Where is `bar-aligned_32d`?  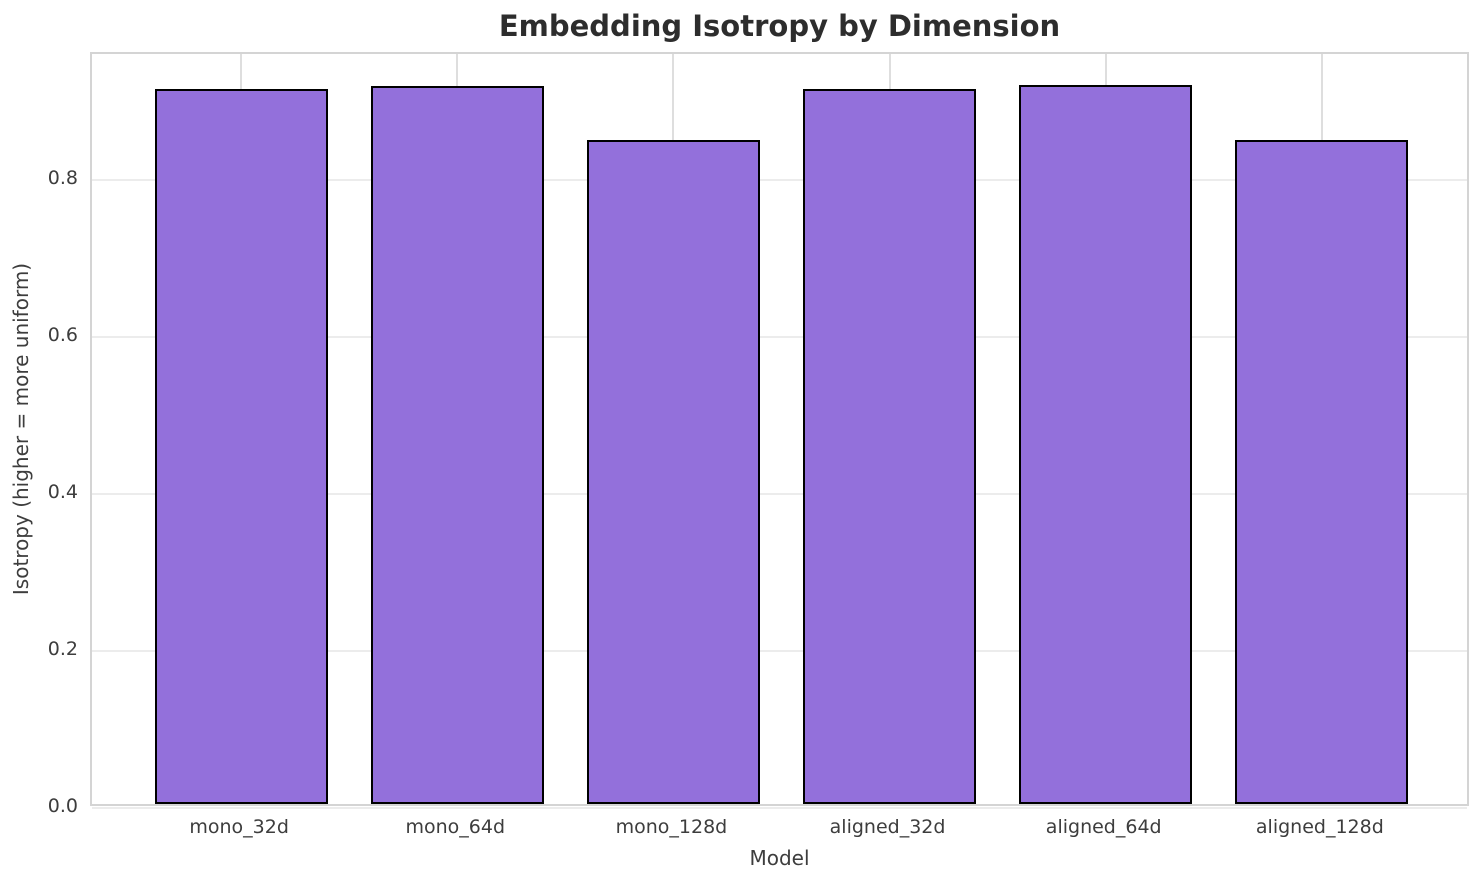 bar-aligned_32d is located at coordinates (890, 446).